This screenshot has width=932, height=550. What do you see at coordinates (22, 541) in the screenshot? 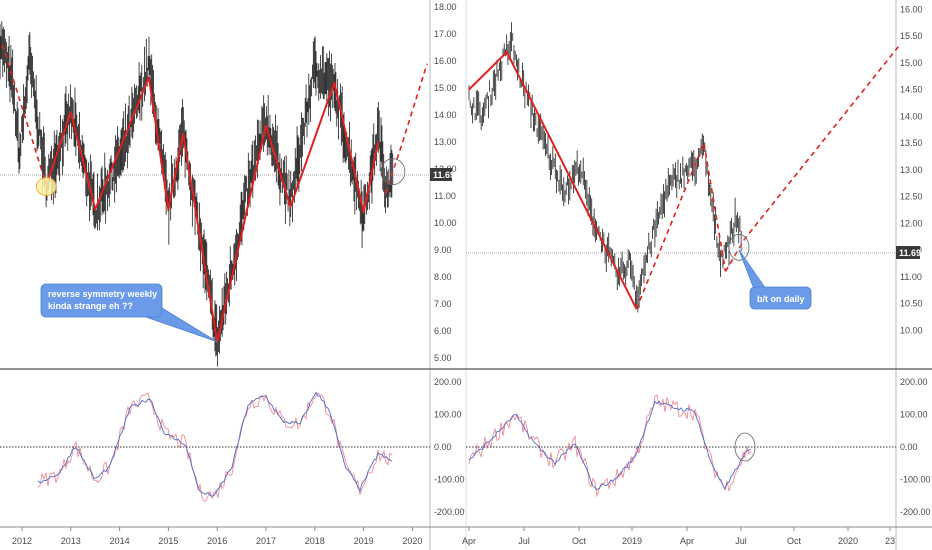
I see `weekly-x-tick: 2012` at bounding box center [22, 541].